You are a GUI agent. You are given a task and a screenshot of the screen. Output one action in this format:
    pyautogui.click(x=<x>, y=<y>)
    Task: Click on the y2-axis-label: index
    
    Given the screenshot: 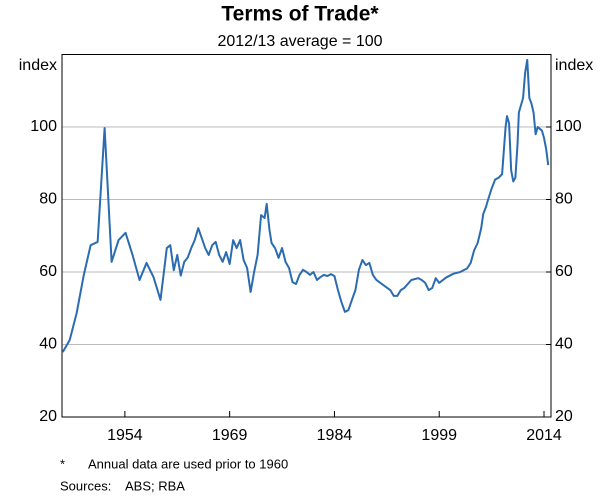 What is the action you would take?
    pyautogui.click(x=574, y=65)
    